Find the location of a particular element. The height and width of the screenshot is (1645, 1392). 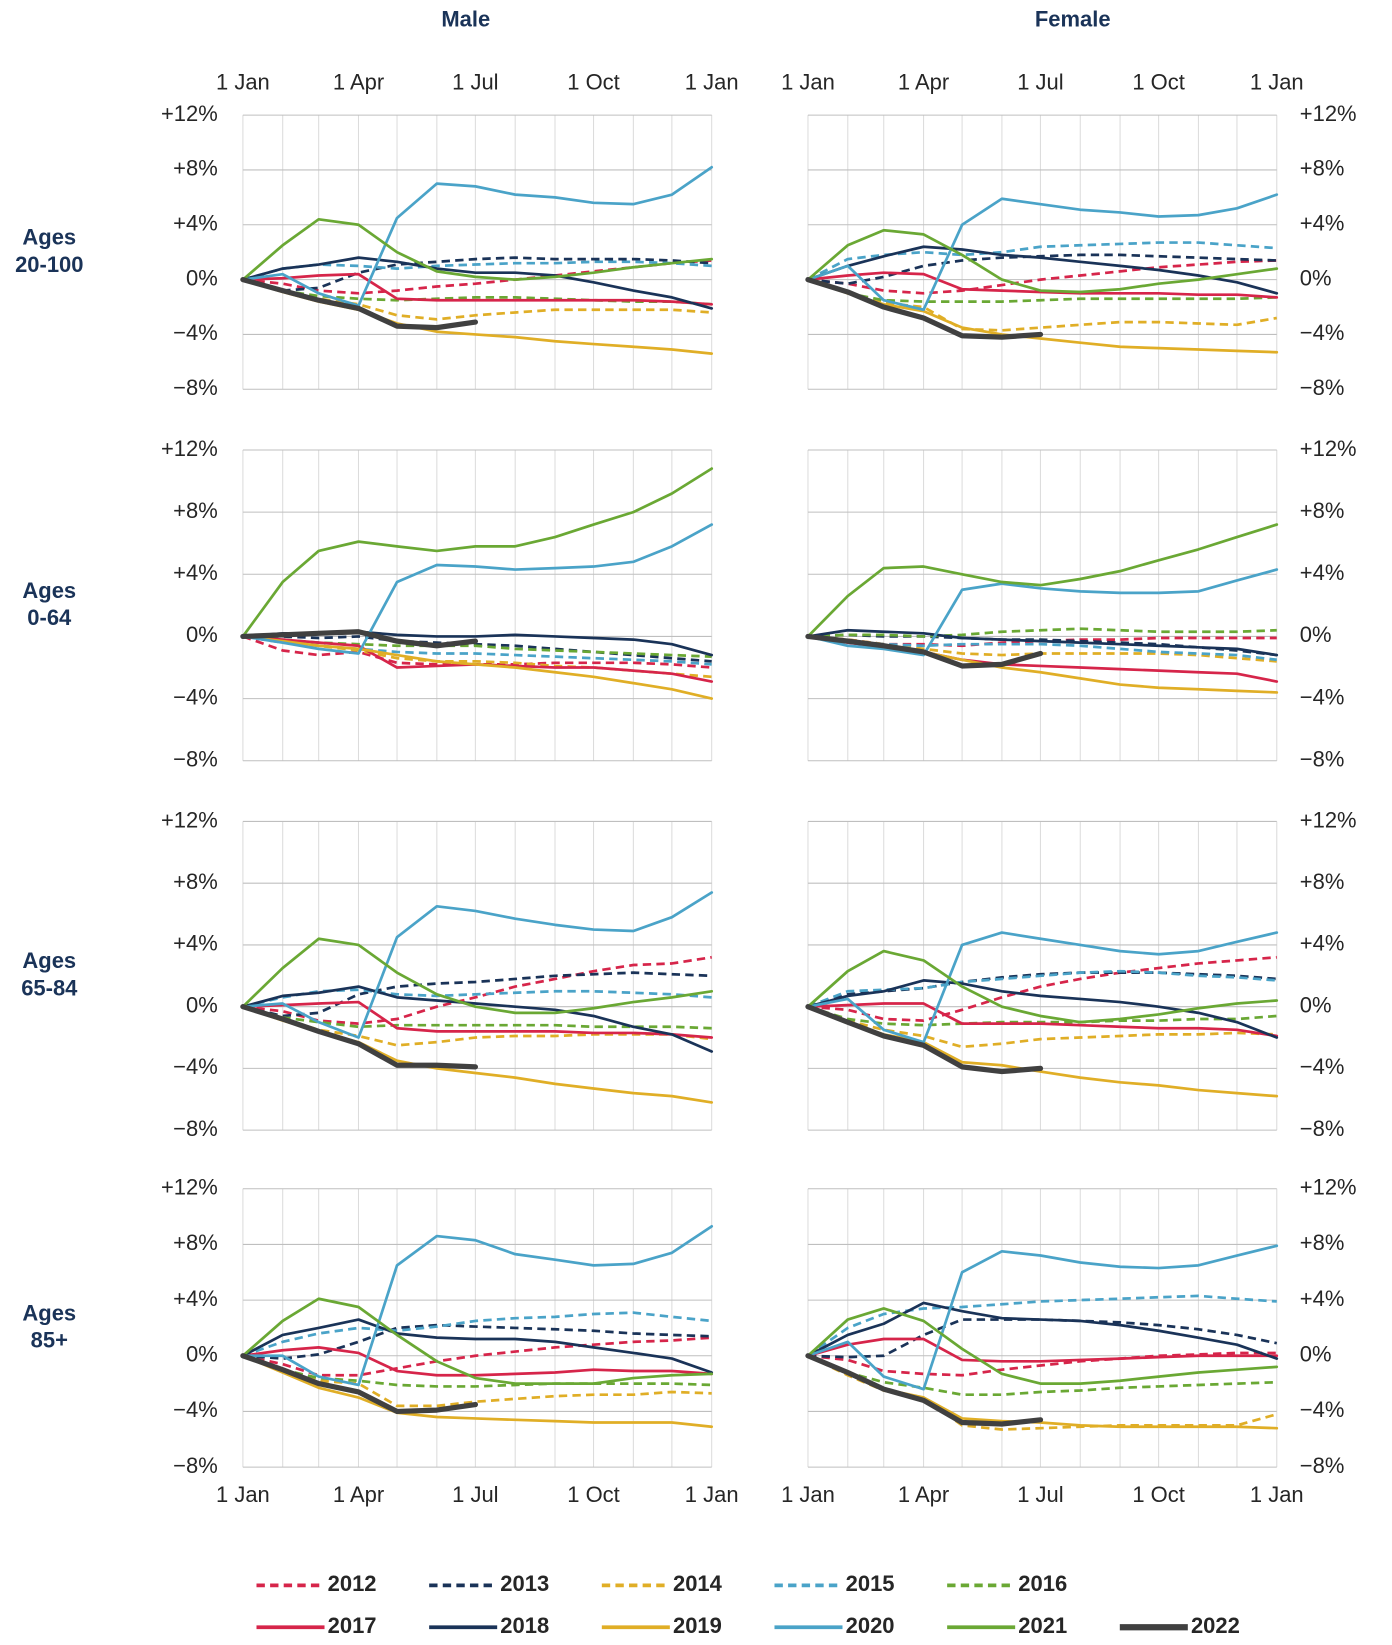

row-title: Ages 20-100 is located at coordinates (49, 250).